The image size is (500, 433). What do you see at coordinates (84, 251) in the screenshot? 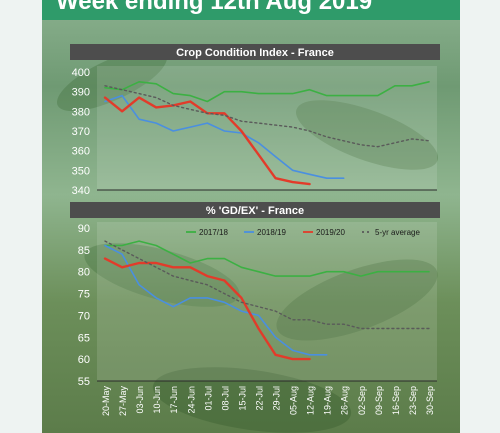
I see `y-tick-label: 85` at bounding box center [84, 251].